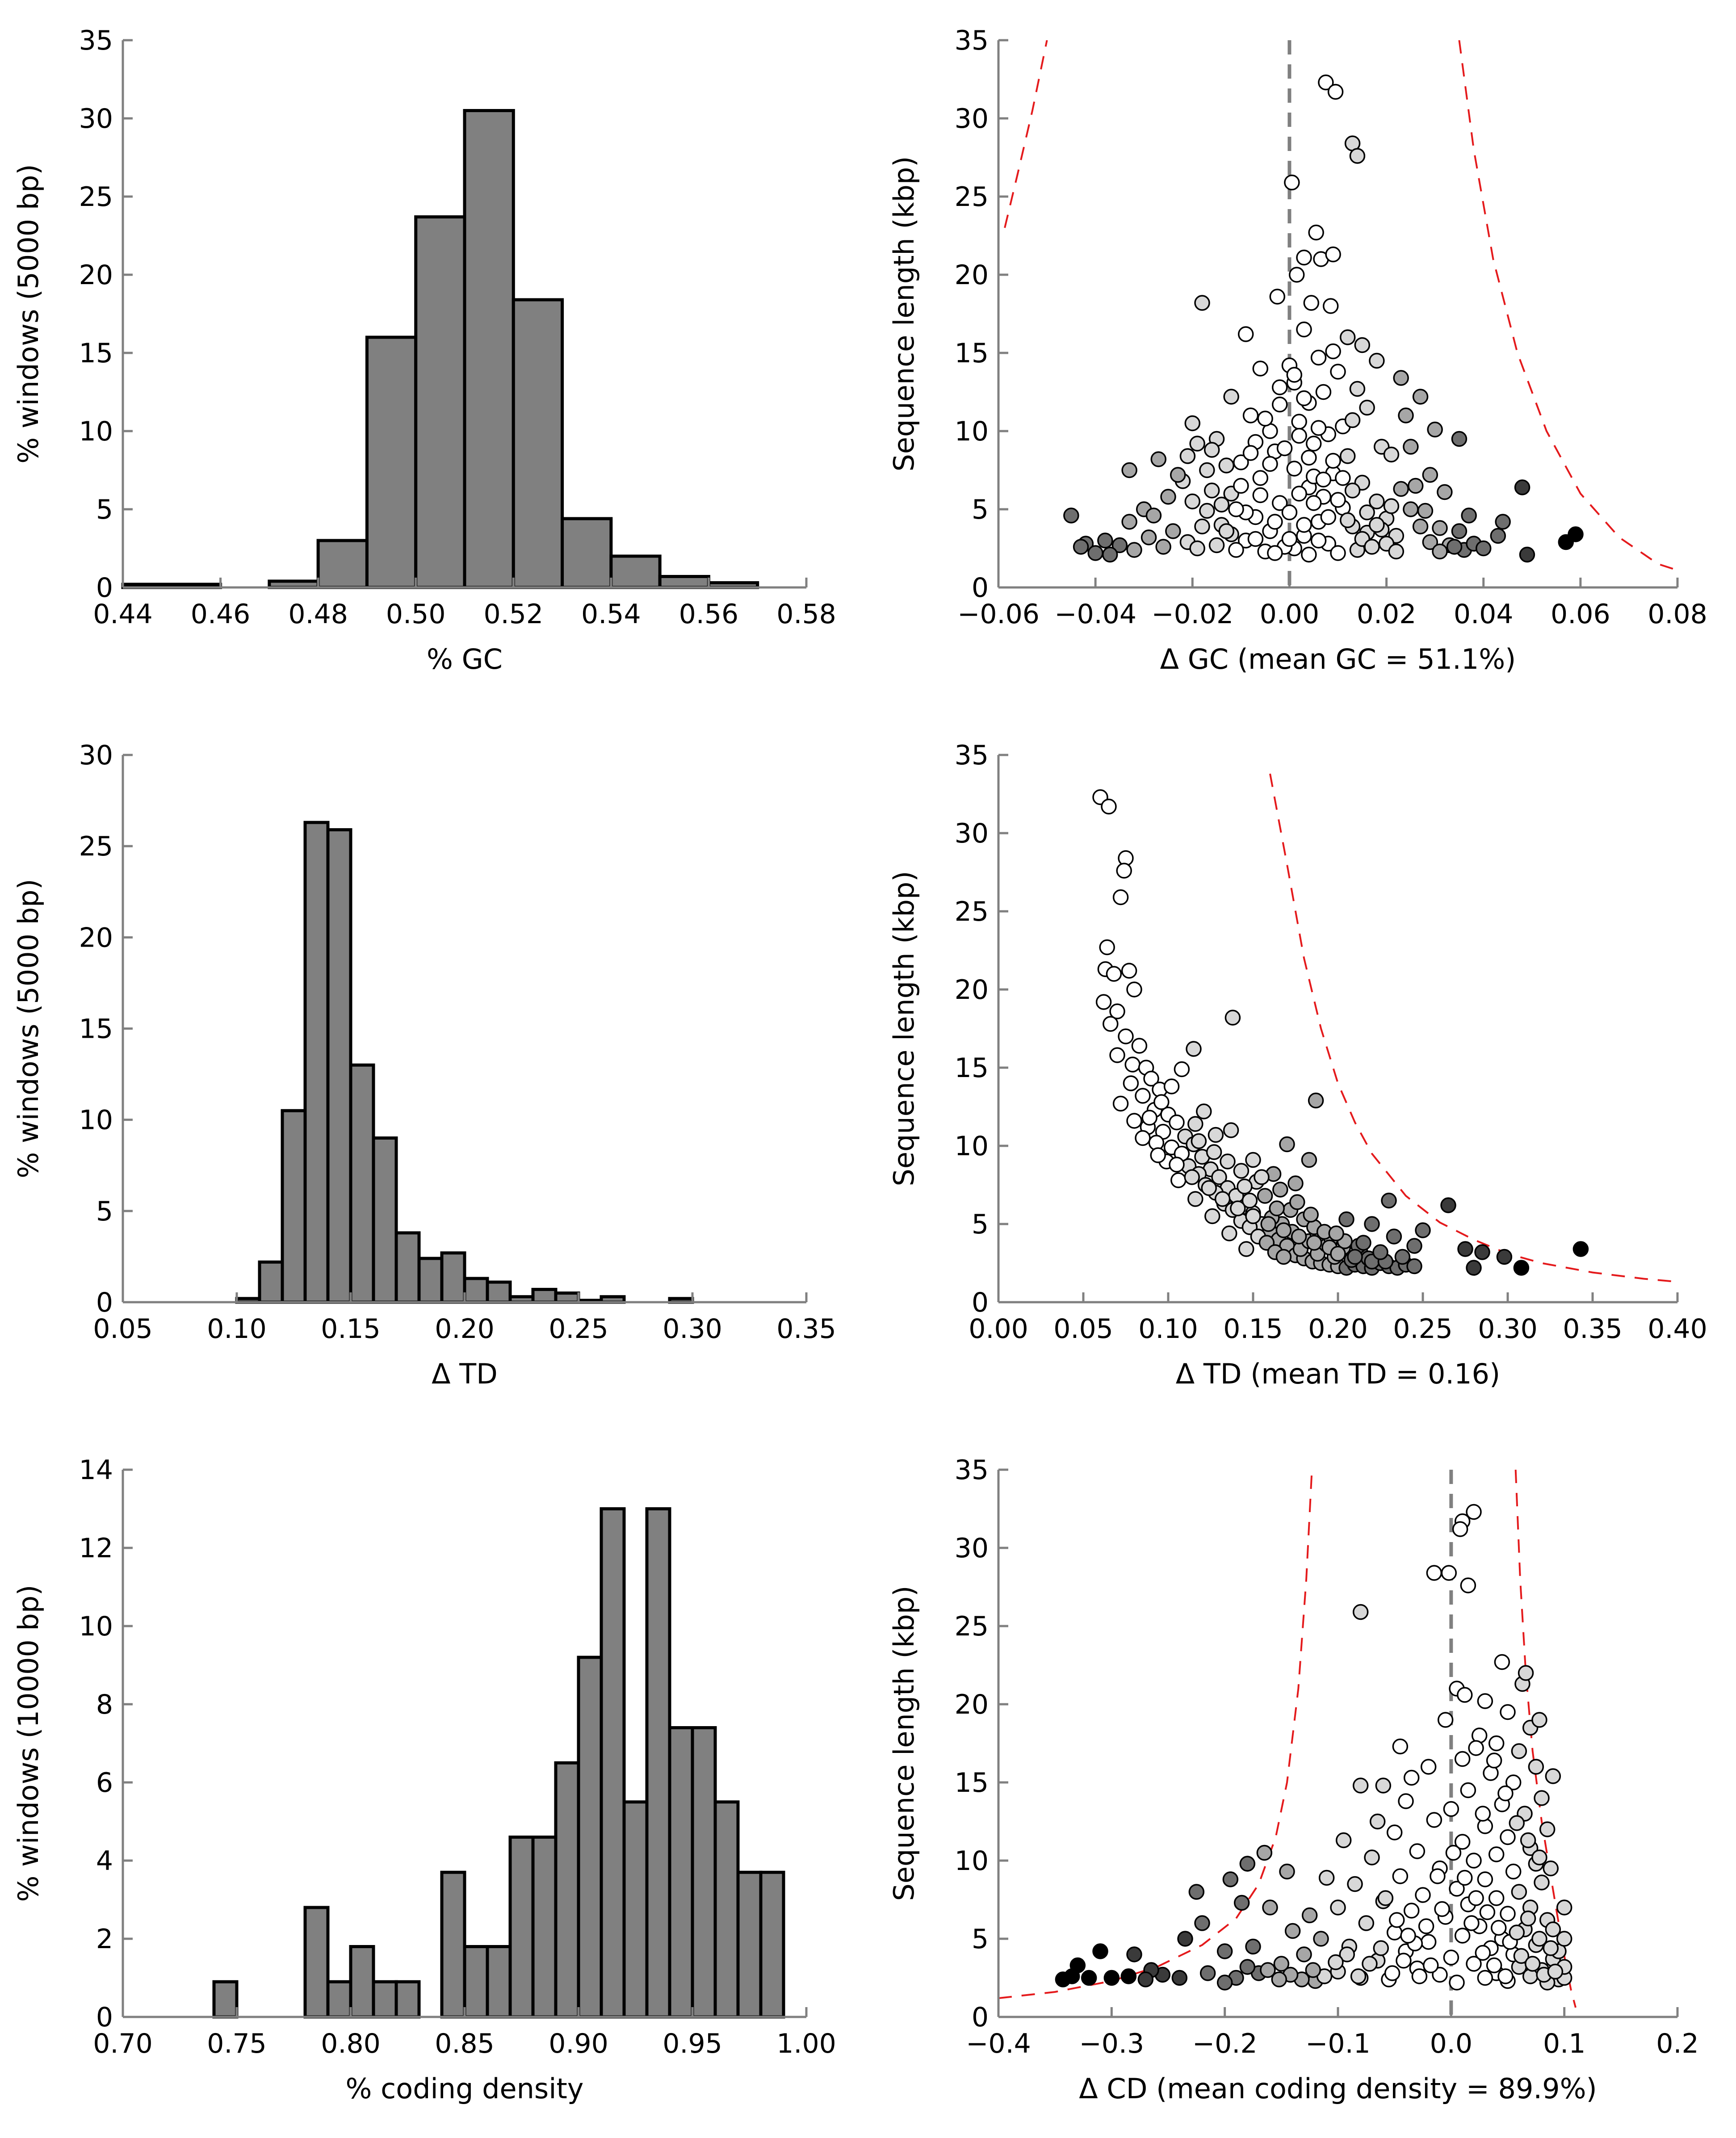 This screenshot has width=1736, height=2138. I want to click on y-tick-label: 35, so click(972, 1471).